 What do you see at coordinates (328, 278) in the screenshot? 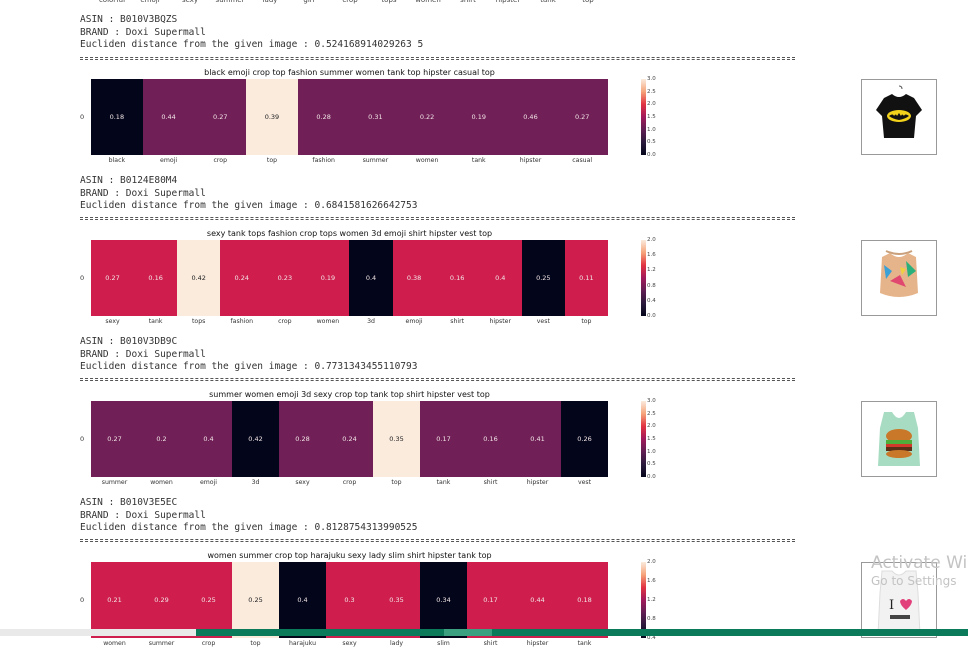
I see `heatmap-cell: 0.19` at bounding box center [328, 278].